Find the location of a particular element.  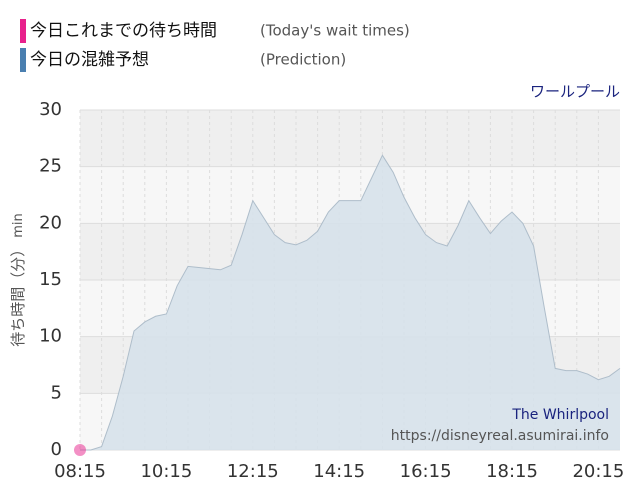

y-tick-label: 0 is located at coordinates (56, 449).